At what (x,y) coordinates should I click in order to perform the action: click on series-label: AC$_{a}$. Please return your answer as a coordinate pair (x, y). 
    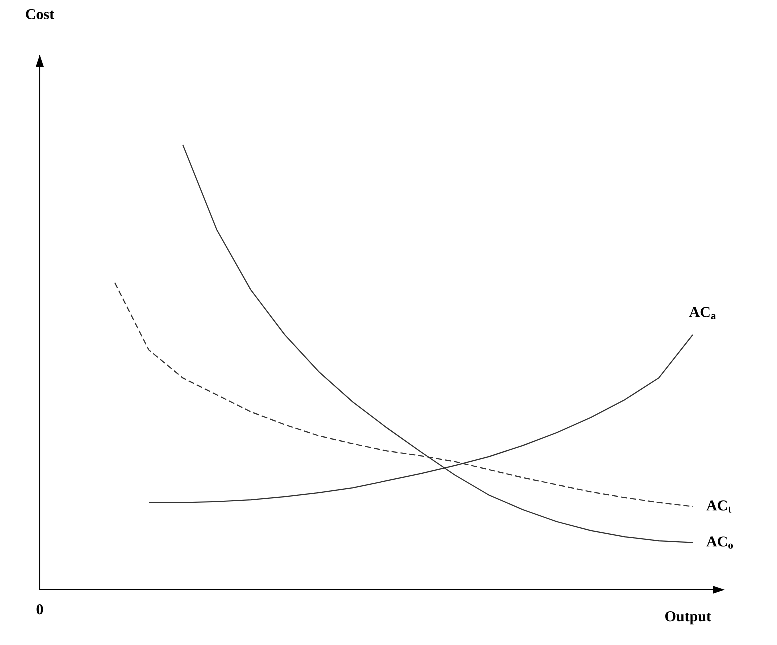
    Looking at the image, I should click on (702, 313).